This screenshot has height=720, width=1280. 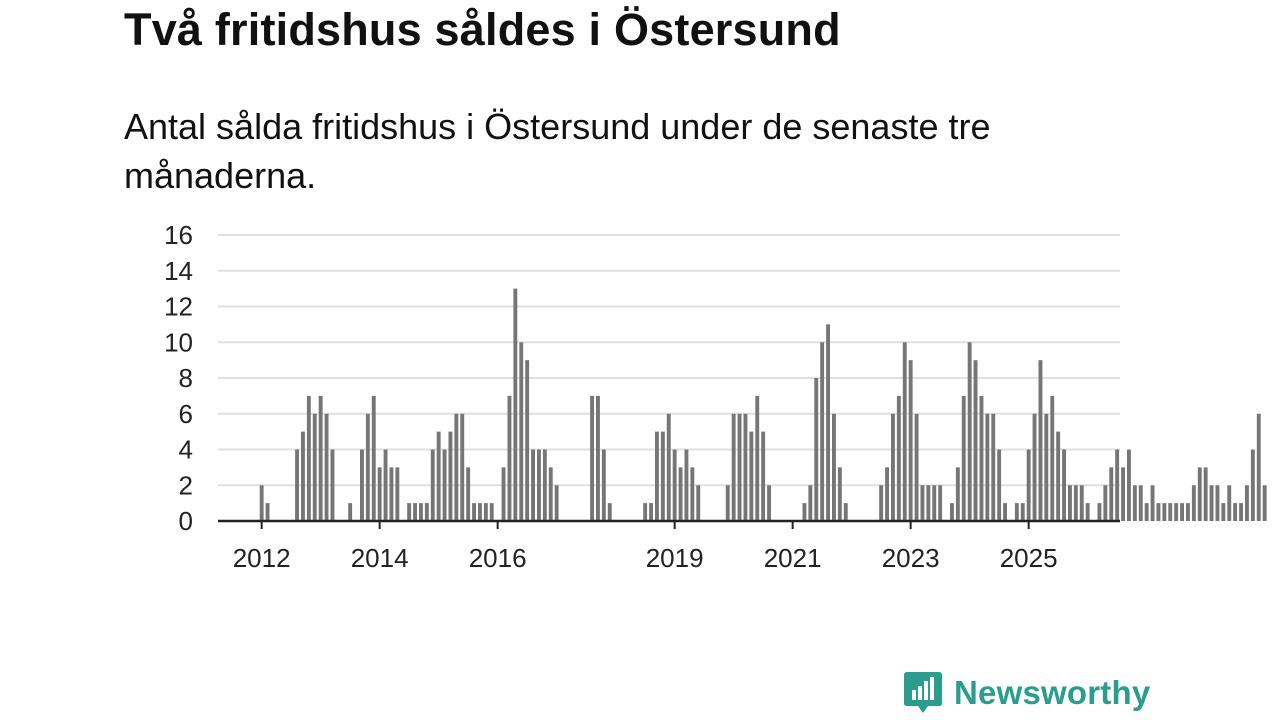 What do you see at coordinates (1052, 692) in the screenshot?
I see `brand-name: Newsworthy` at bounding box center [1052, 692].